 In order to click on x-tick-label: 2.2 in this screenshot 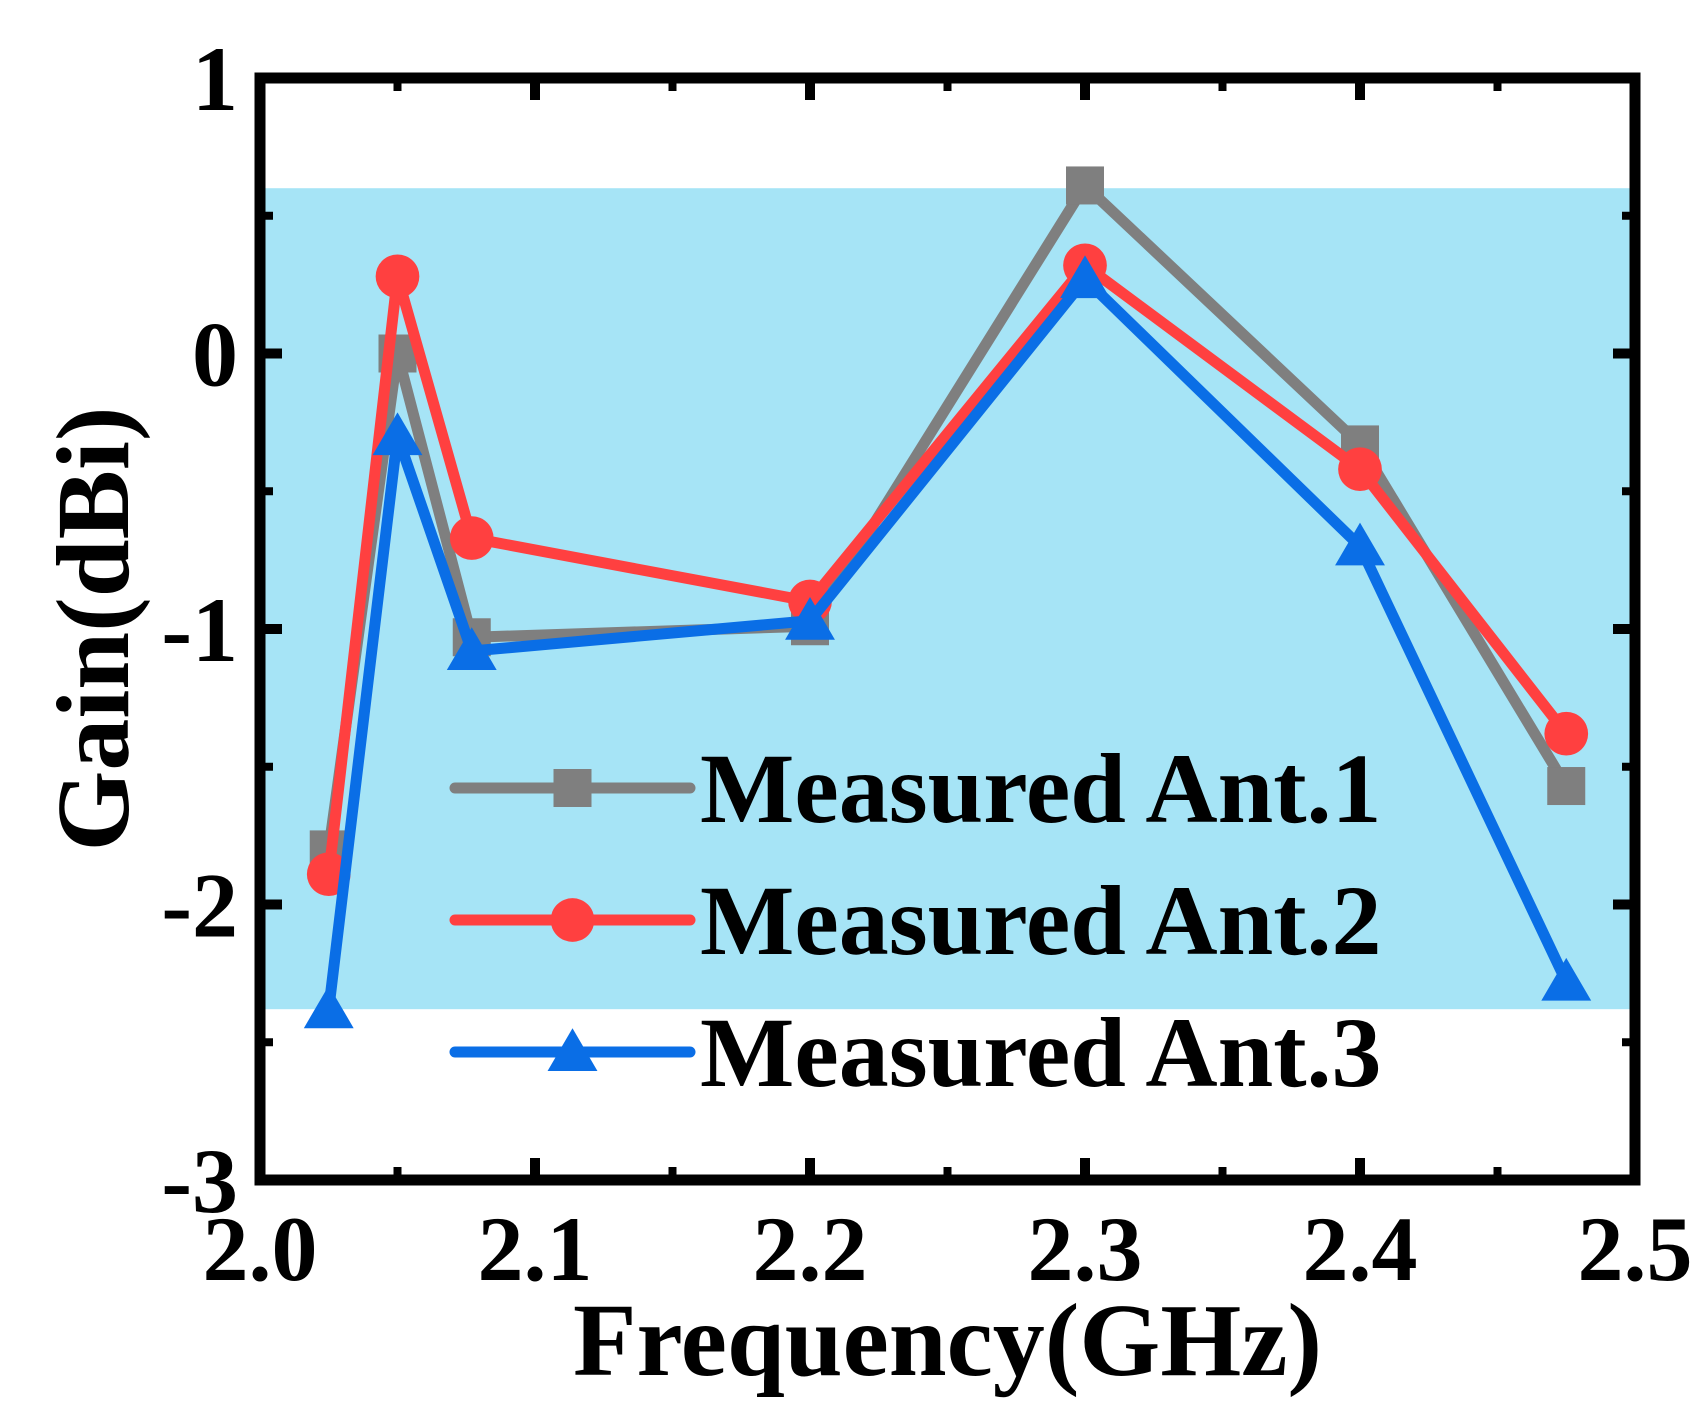, I will do `click(810, 1249)`.